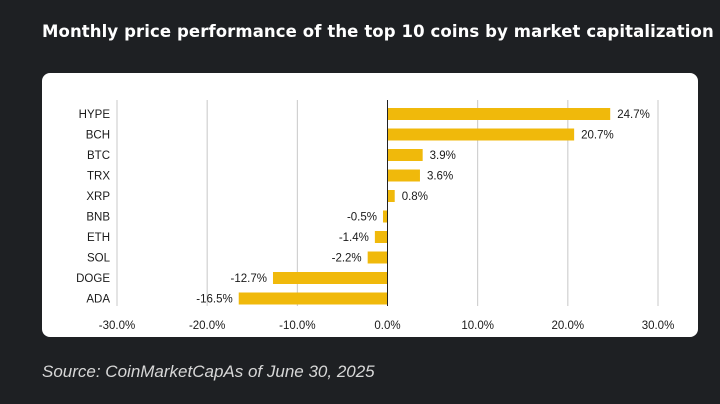 This screenshot has width=720, height=404. What do you see at coordinates (95, 115) in the screenshot?
I see `category-label: HYPE` at bounding box center [95, 115].